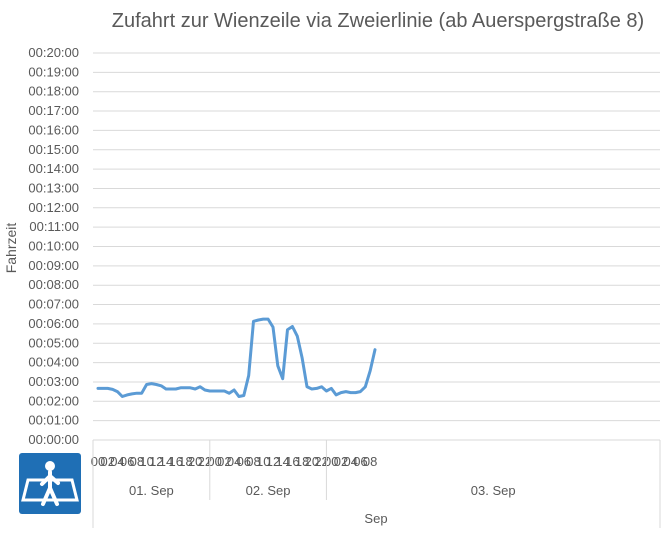 The width and height of the screenshot is (668, 536). What do you see at coordinates (53, 323) in the screenshot?
I see `y-tick-label: 00:06:00` at bounding box center [53, 323].